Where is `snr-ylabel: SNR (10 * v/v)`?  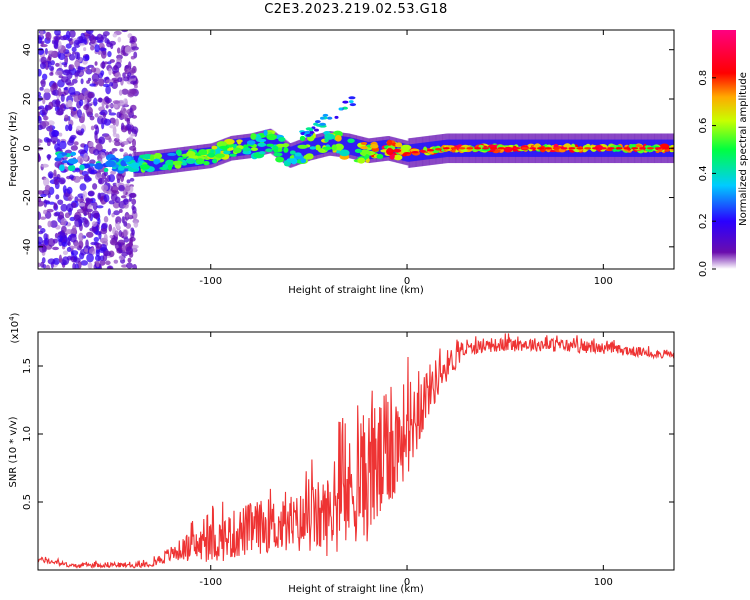 snr-ylabel: SNR (10 * v/v) is located at coordinates (13, 451).